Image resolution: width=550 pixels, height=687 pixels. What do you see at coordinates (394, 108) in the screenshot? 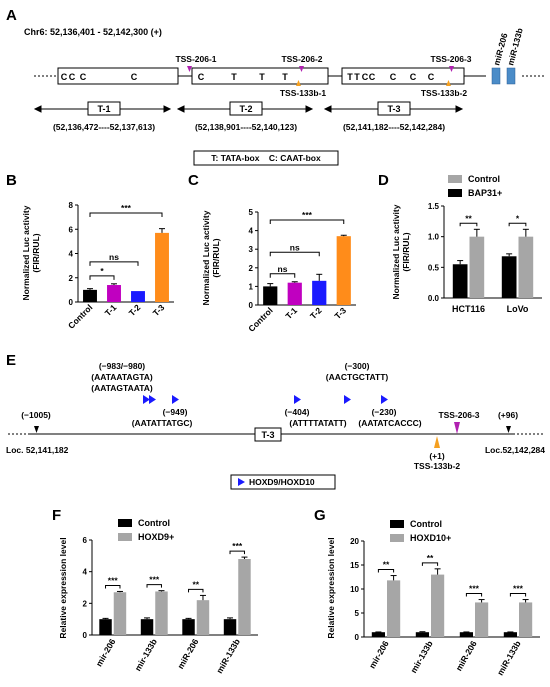
I see `region-t3-box` at bounding box center [394, 108].